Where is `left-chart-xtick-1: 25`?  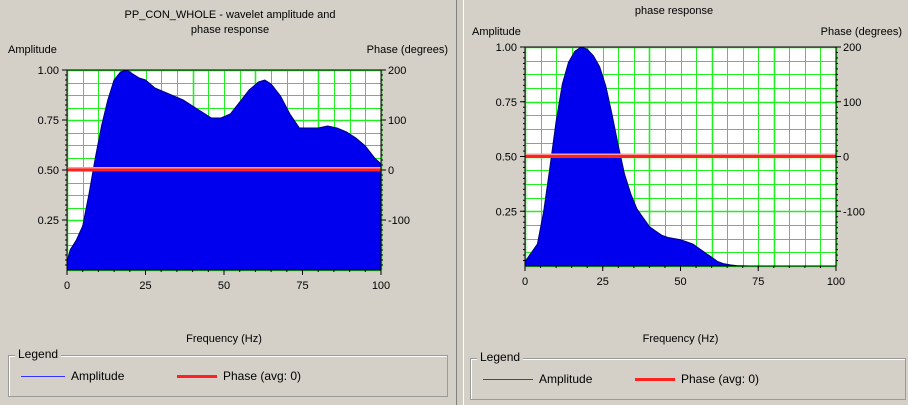
left-chart-xtick-1: 25 is located at coordinates (145, 286).